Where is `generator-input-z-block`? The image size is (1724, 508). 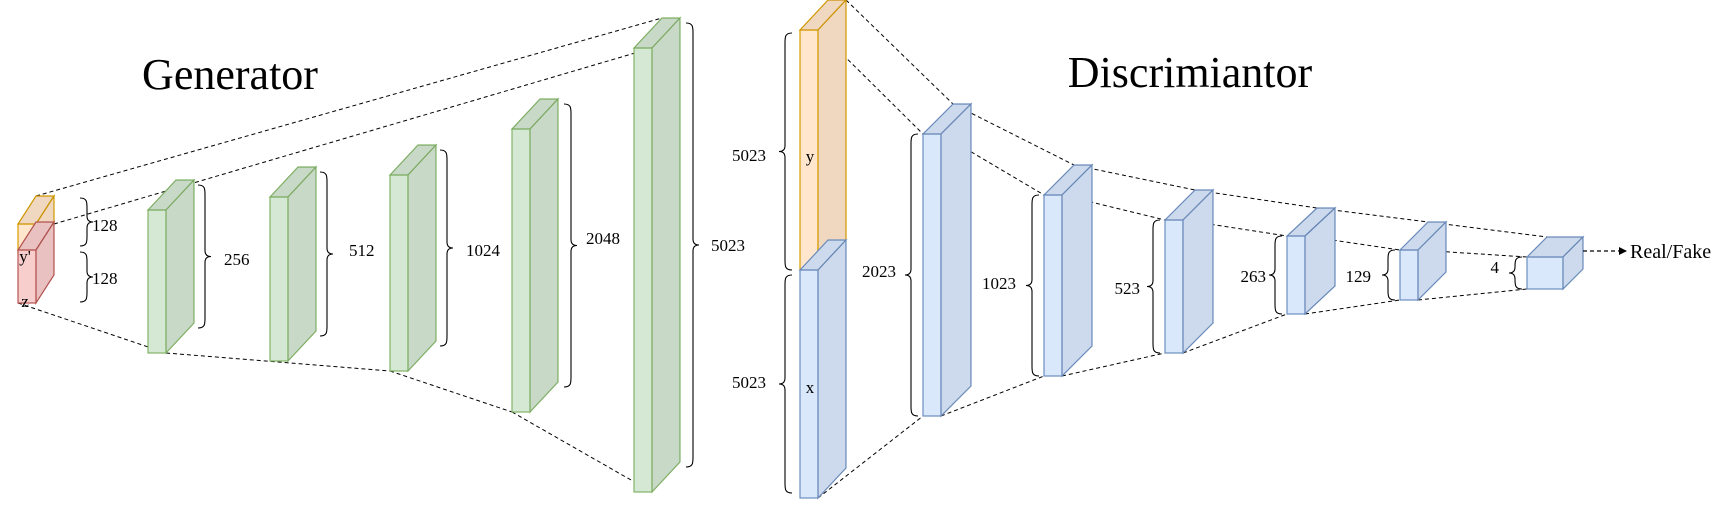 generator-input-z-block is located at coordinates (36, 262).